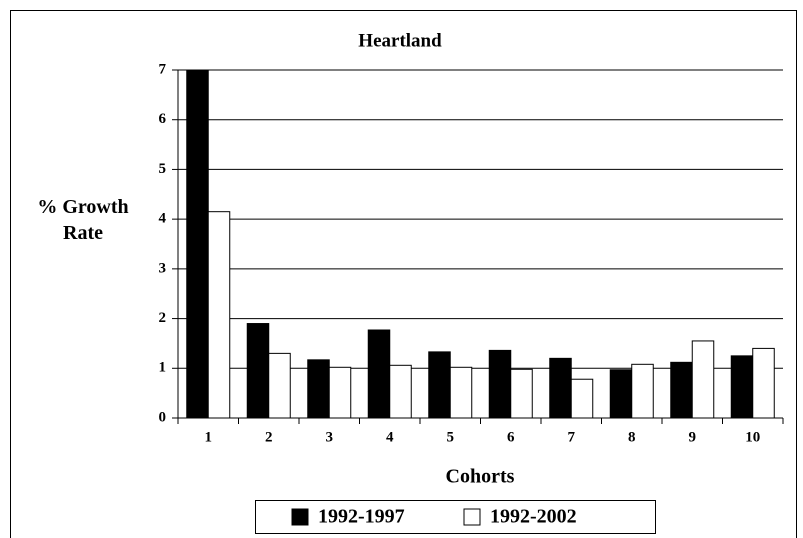  Describe the element at coordinates (632, 437) in the screenshot. I see `x-tick-label: 8` at that location.